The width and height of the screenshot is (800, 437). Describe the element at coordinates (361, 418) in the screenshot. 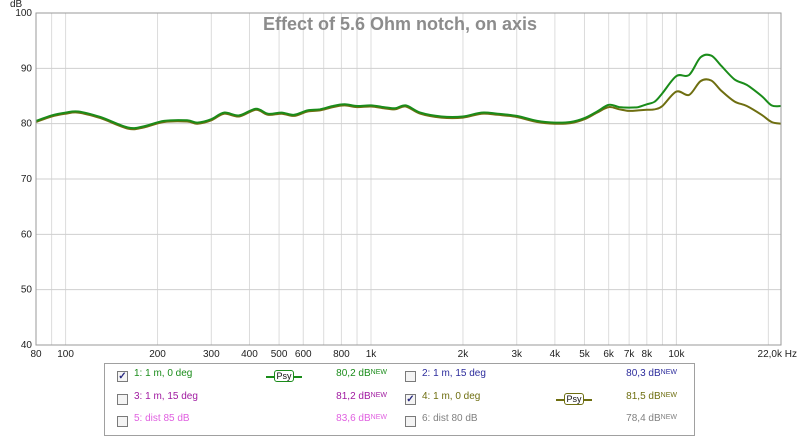

I see `legend-value-5: 83,6 dBNEW` at that location.